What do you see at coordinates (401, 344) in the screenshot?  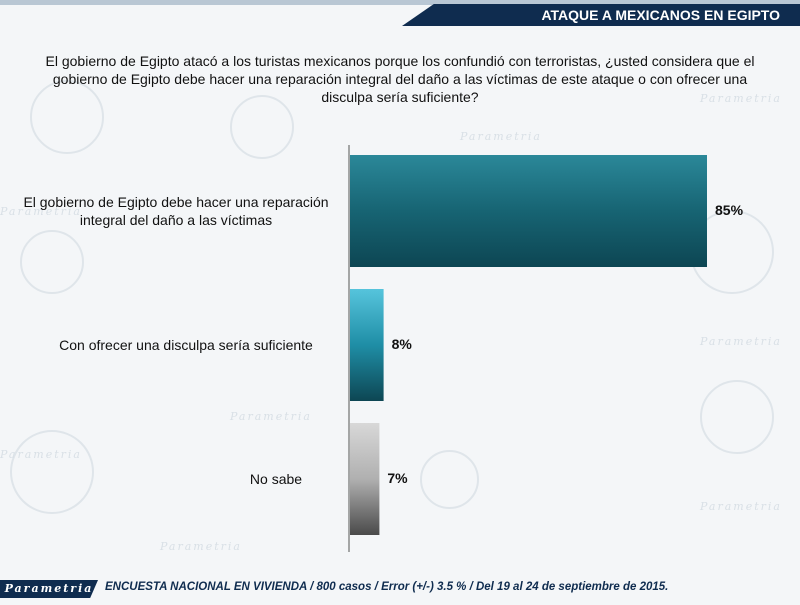 I see `value-label-2: 8%` at bounding box center [401, 344].